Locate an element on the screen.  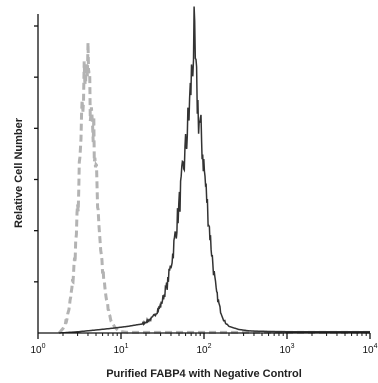
x-tick-label: 10³ is located at coordinates (286, 349).